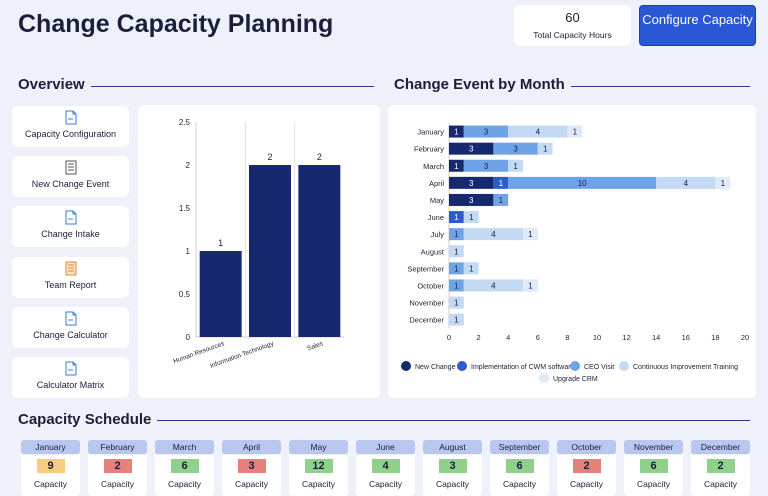  Describe the element at coordinates (50, 447) in the screenshot. I see `schedule-month: January` at that location.